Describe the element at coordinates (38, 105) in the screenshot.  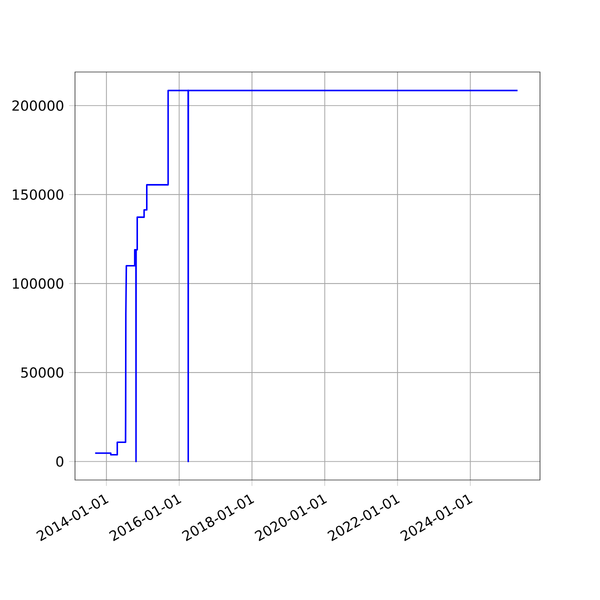
I see `y-tick-label: 200000` at that location.